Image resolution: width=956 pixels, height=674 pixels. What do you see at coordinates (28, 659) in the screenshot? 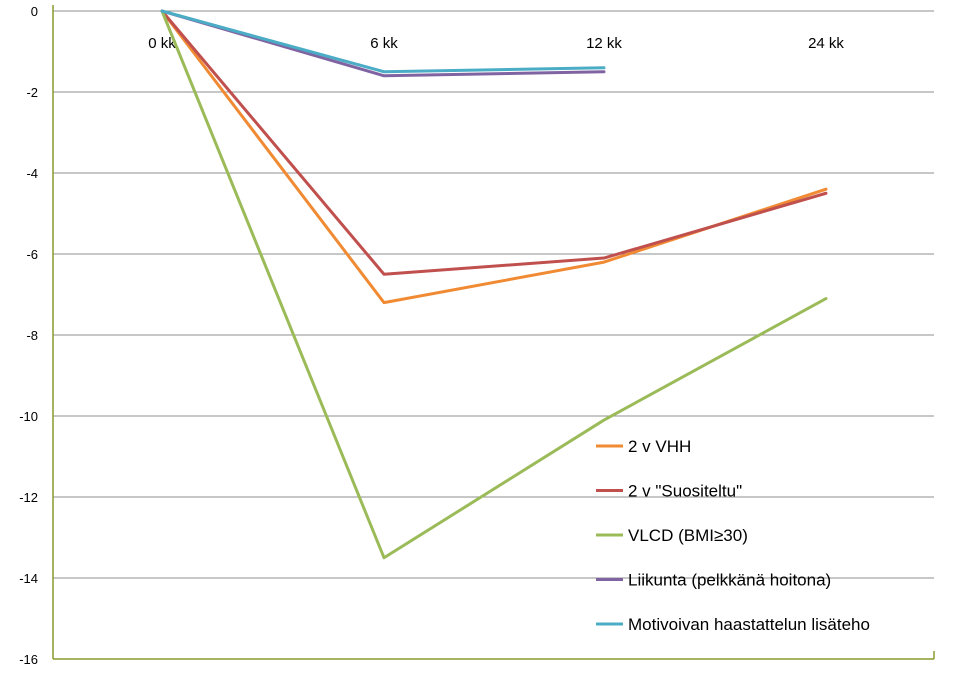
I see `y-tick-label: -16` at bounding box center [28, 659].